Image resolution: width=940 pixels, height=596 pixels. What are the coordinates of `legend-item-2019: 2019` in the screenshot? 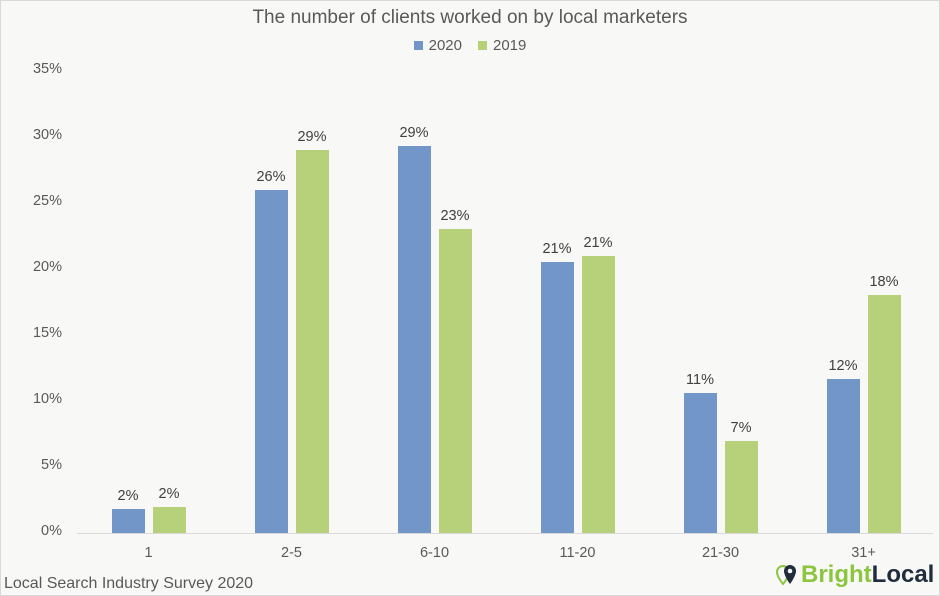 It's located at (502, 45).